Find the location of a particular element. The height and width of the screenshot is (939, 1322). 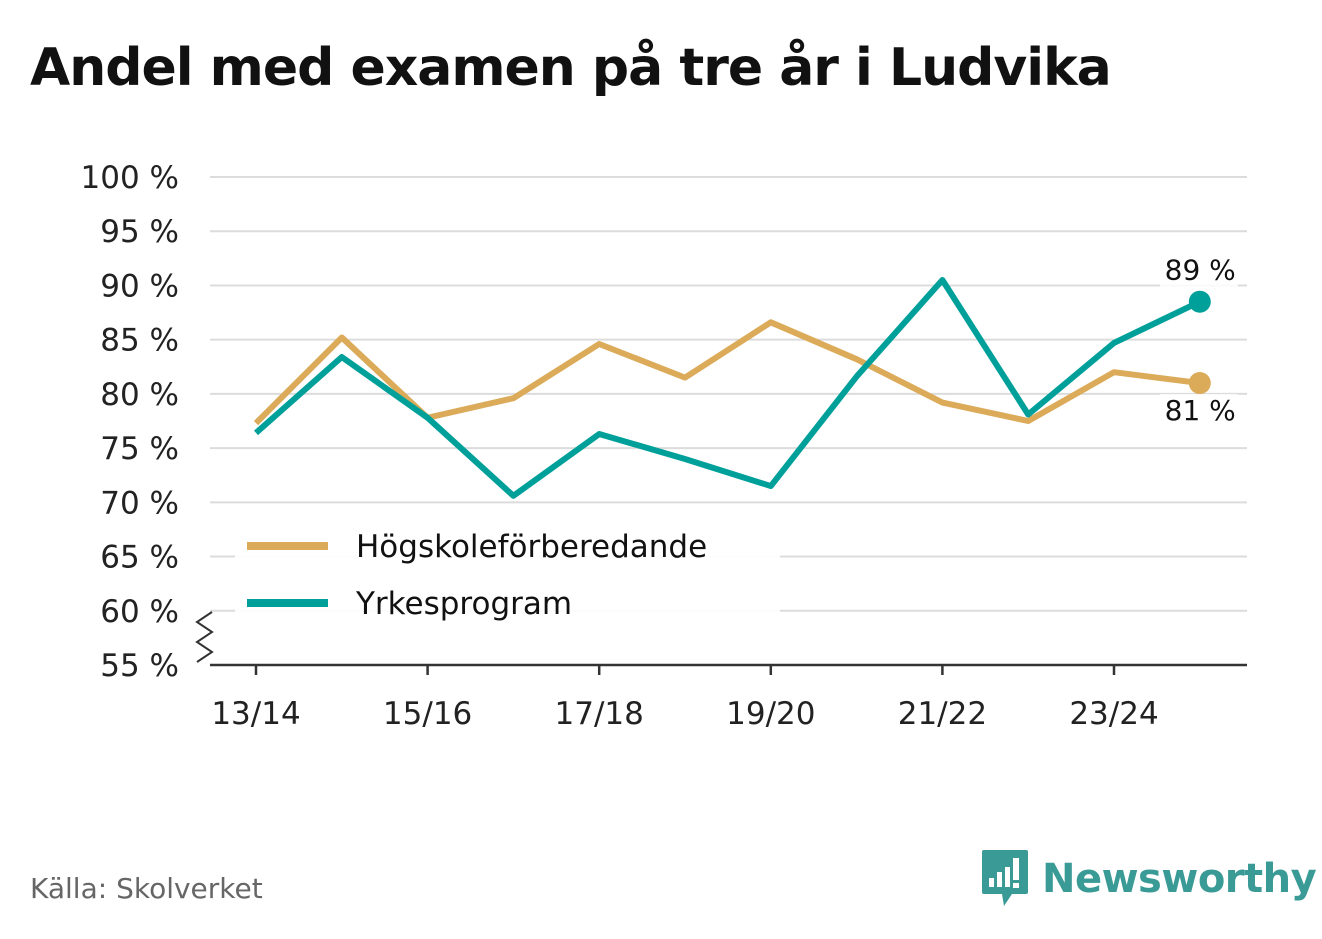

y-tick-label: 95 % is located at coordinates (139, 232).